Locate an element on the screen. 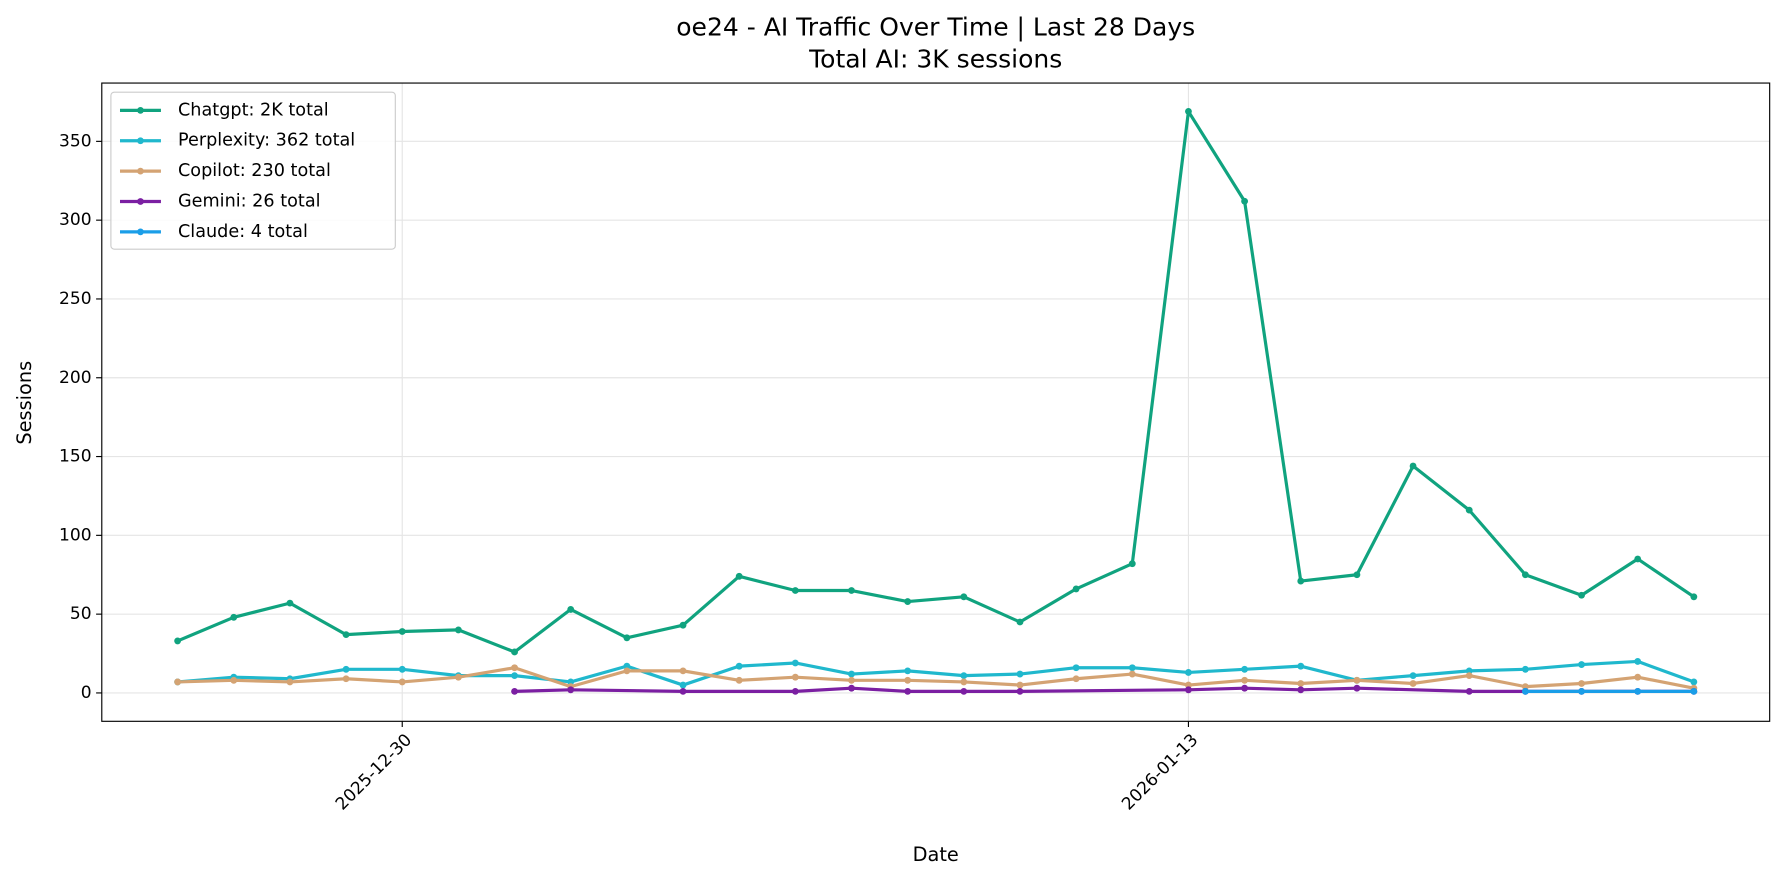  y-tick-label: 0 is located at coordinates (86, 693).